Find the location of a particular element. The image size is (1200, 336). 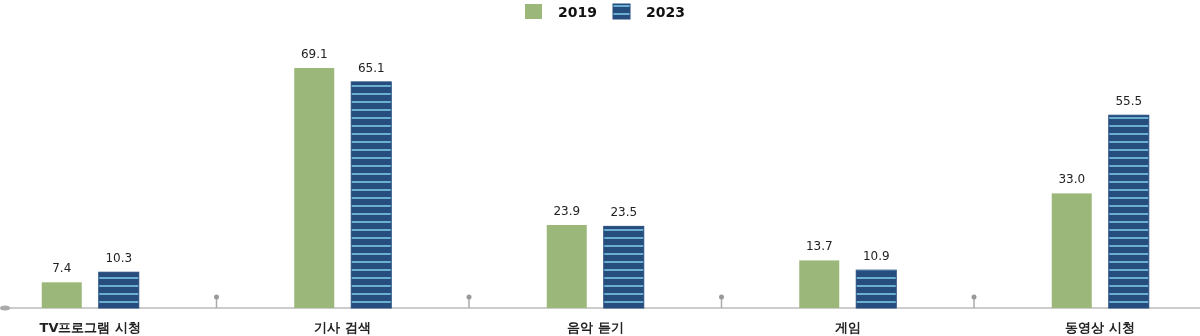

x-tick-label: 동영상 시청 is located at coordinates (1100, 327).